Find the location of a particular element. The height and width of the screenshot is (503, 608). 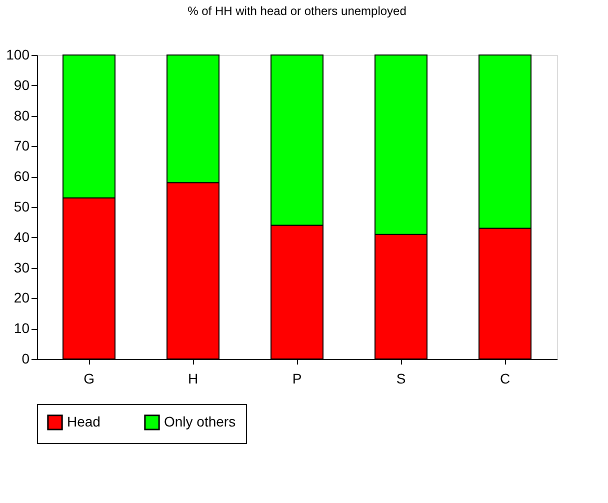

y-tick-label: 50 is located at coordinates (22, 206).